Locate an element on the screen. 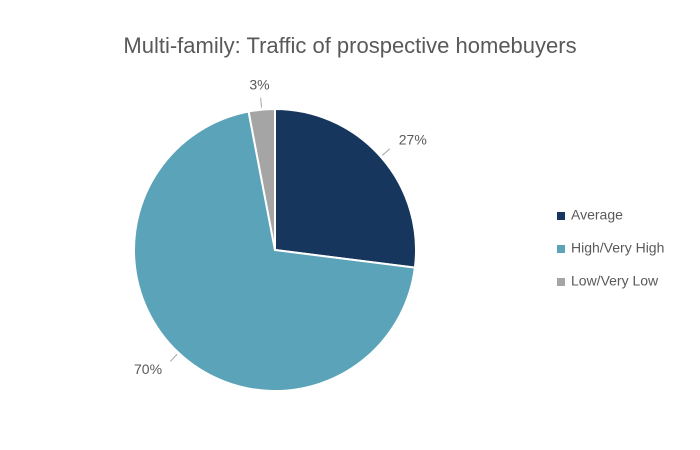  legend-label: High/Very High is located at coordinates (617, 248).